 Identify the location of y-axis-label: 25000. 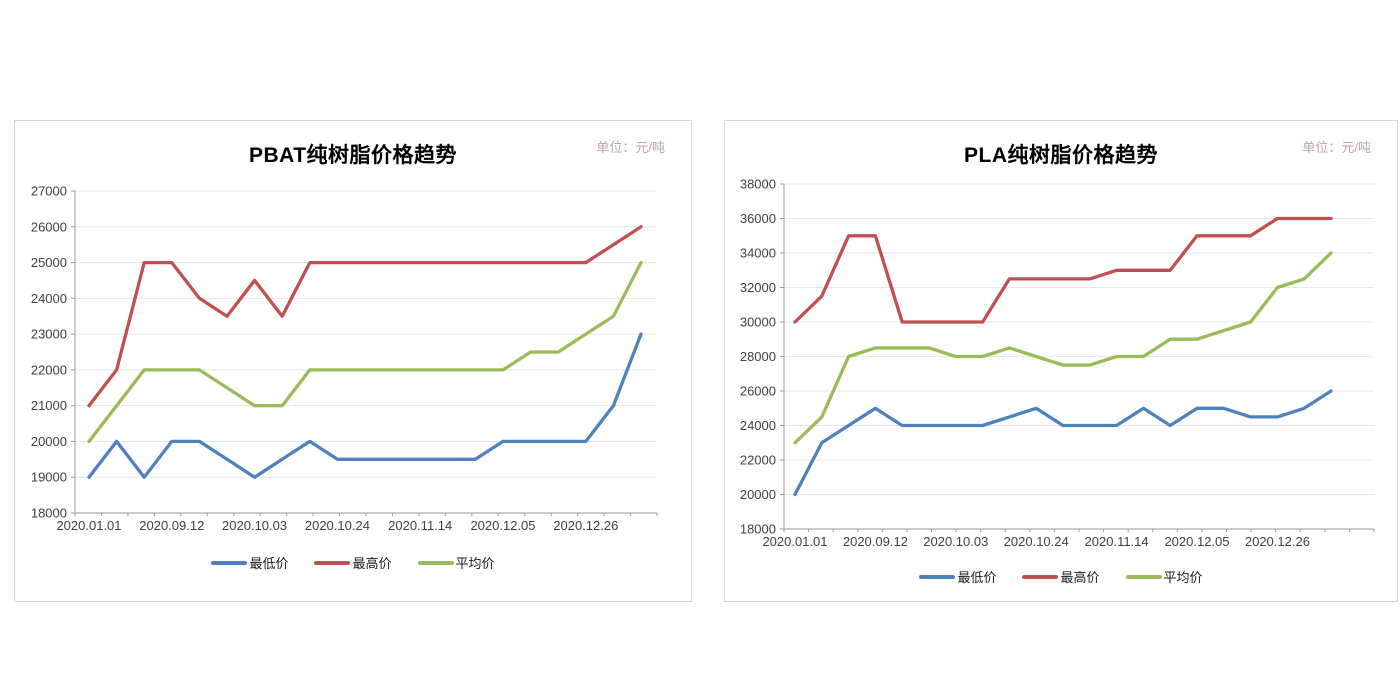
(49, 262).